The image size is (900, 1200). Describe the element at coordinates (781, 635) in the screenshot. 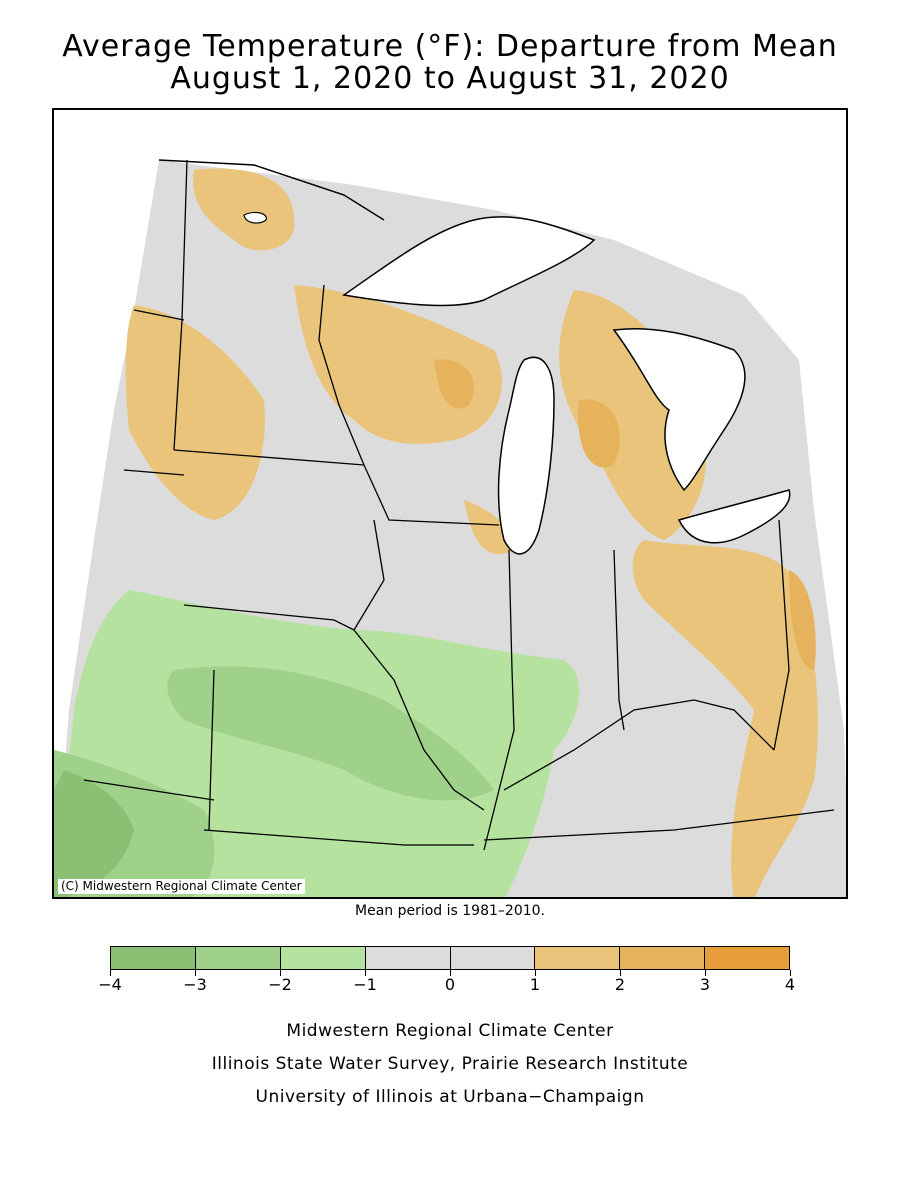

I see `boundary-oh-east` at that location.